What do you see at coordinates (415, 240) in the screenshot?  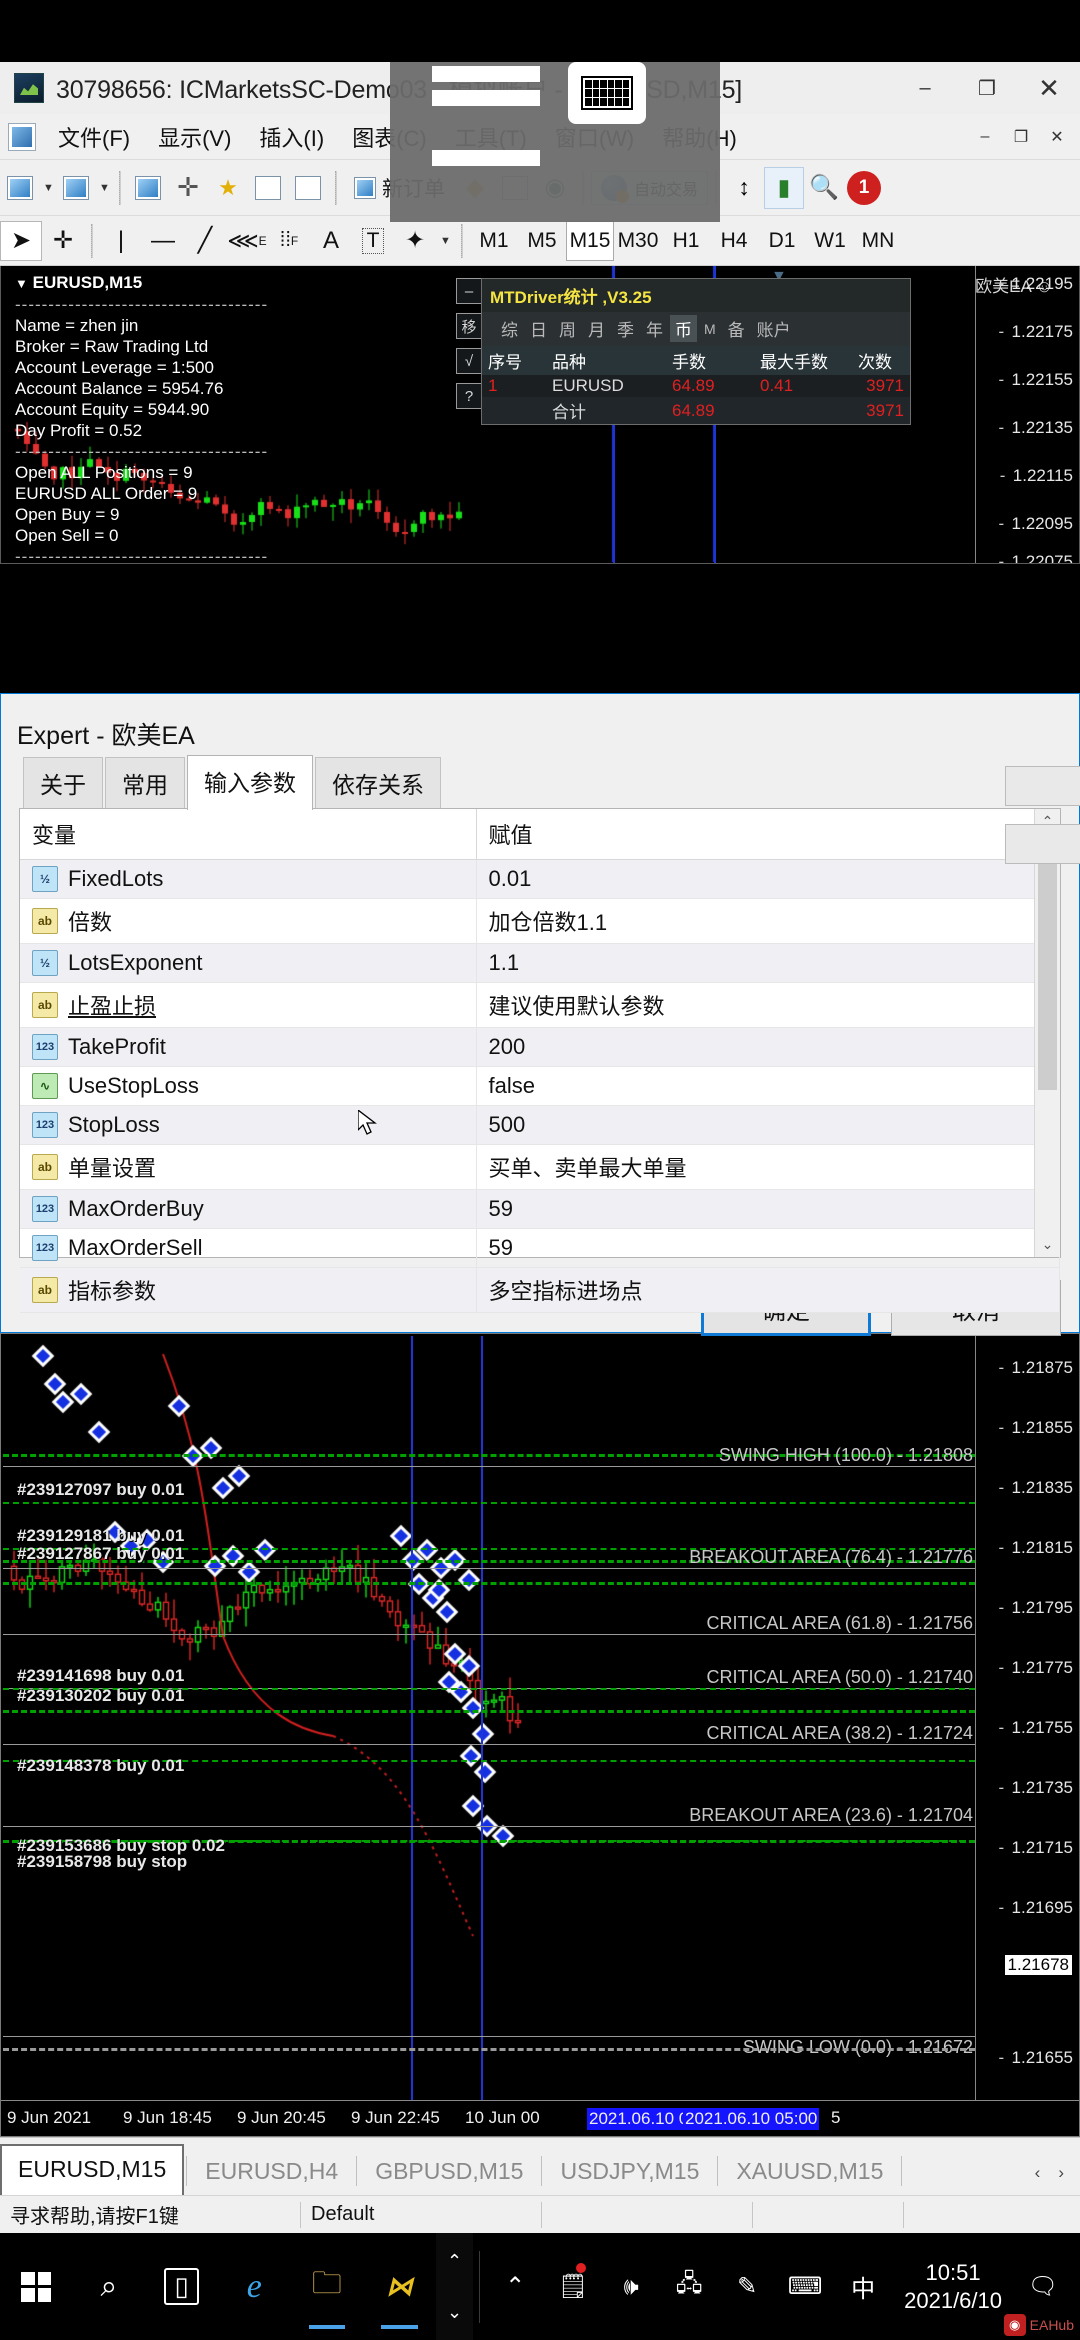 I see `shapes-icon: ✦` at bounding box center [415, 240].